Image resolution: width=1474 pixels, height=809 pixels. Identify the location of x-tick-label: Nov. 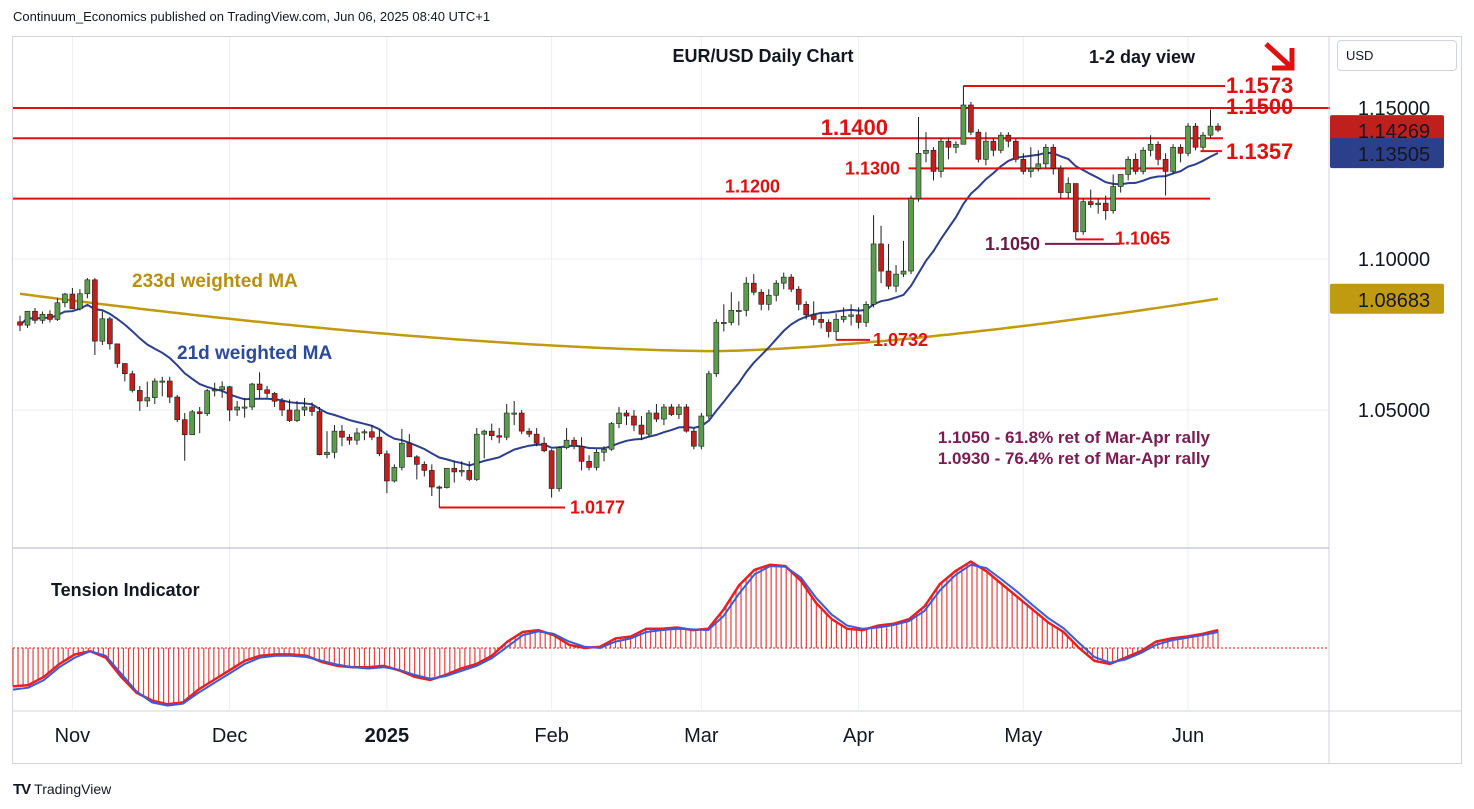
(73, 736).